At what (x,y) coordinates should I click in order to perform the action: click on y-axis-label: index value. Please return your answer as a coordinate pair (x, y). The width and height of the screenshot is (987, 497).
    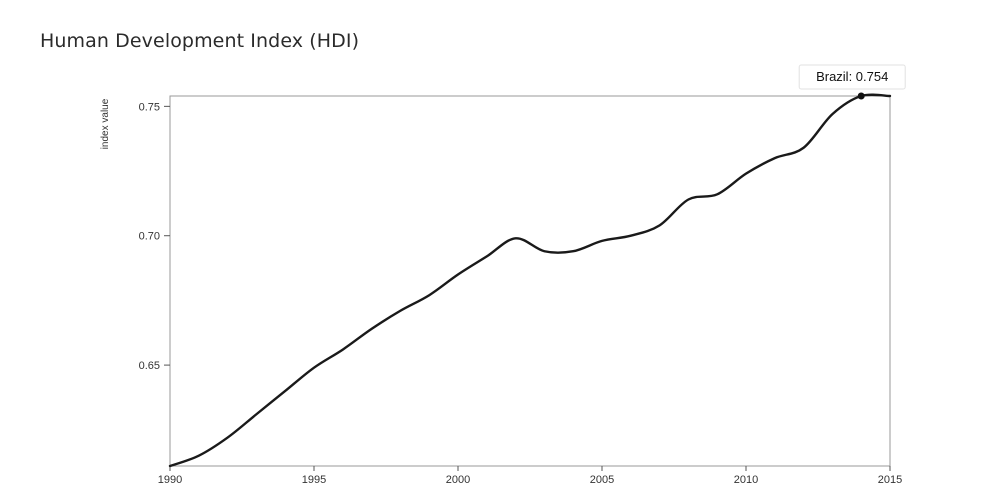
    Looking at the image, I should click on (105, 123).